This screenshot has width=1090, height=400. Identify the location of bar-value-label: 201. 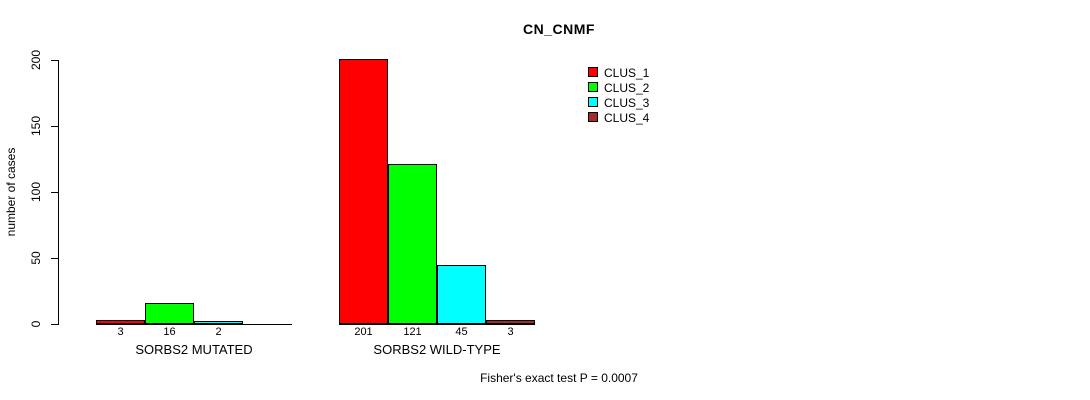
(363, 332).